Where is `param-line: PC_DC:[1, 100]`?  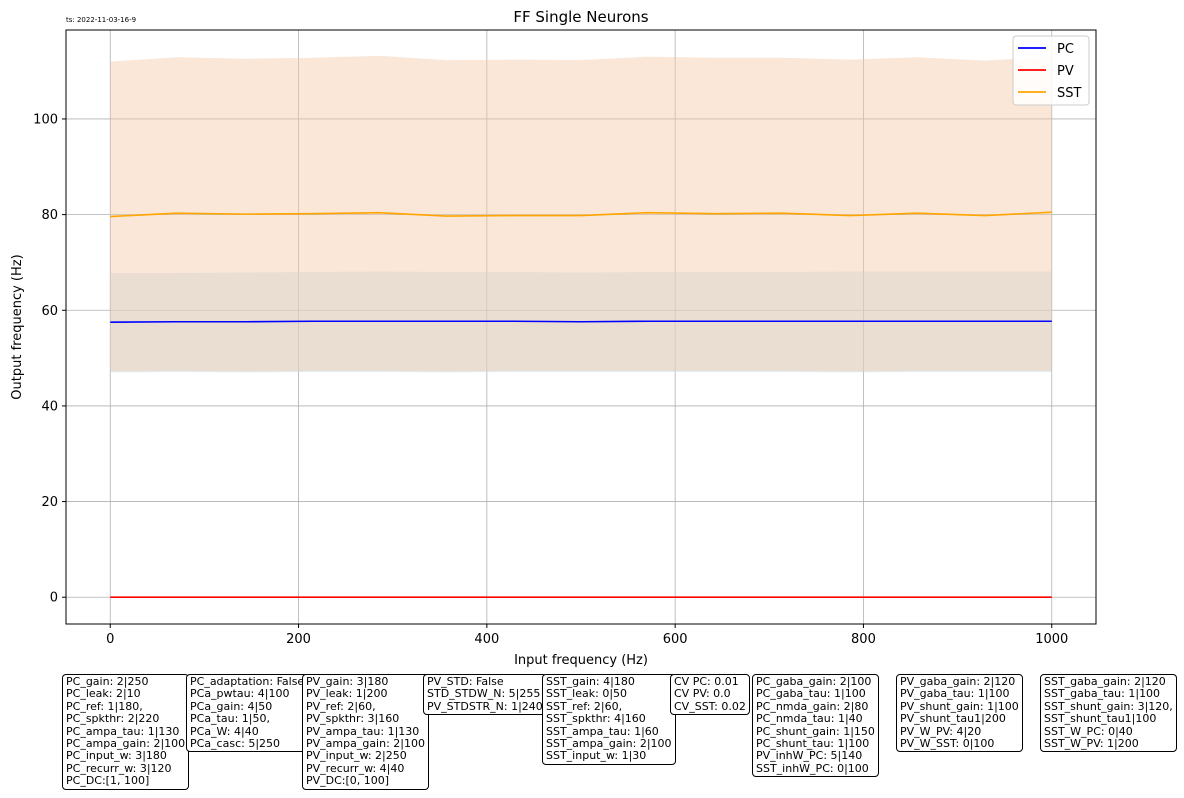 param-line: PC_DC:[1, 100] is located at coordinates (108, 781).